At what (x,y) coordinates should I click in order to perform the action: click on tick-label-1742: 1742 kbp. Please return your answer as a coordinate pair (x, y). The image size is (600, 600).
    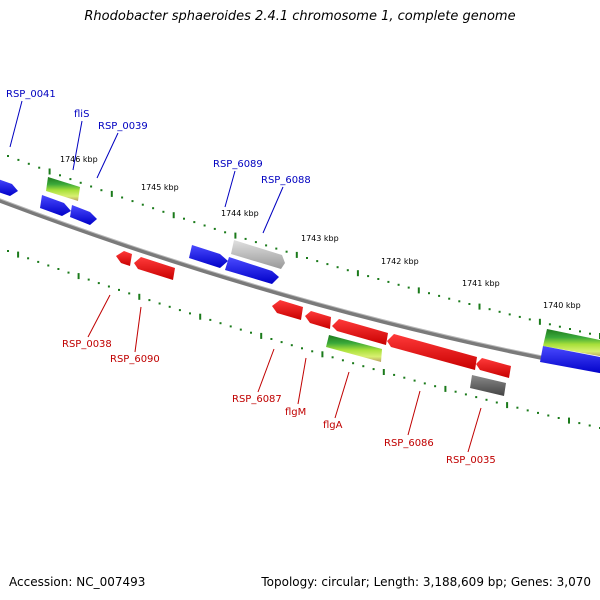
    Looking at the image, I should click on (400, 261).